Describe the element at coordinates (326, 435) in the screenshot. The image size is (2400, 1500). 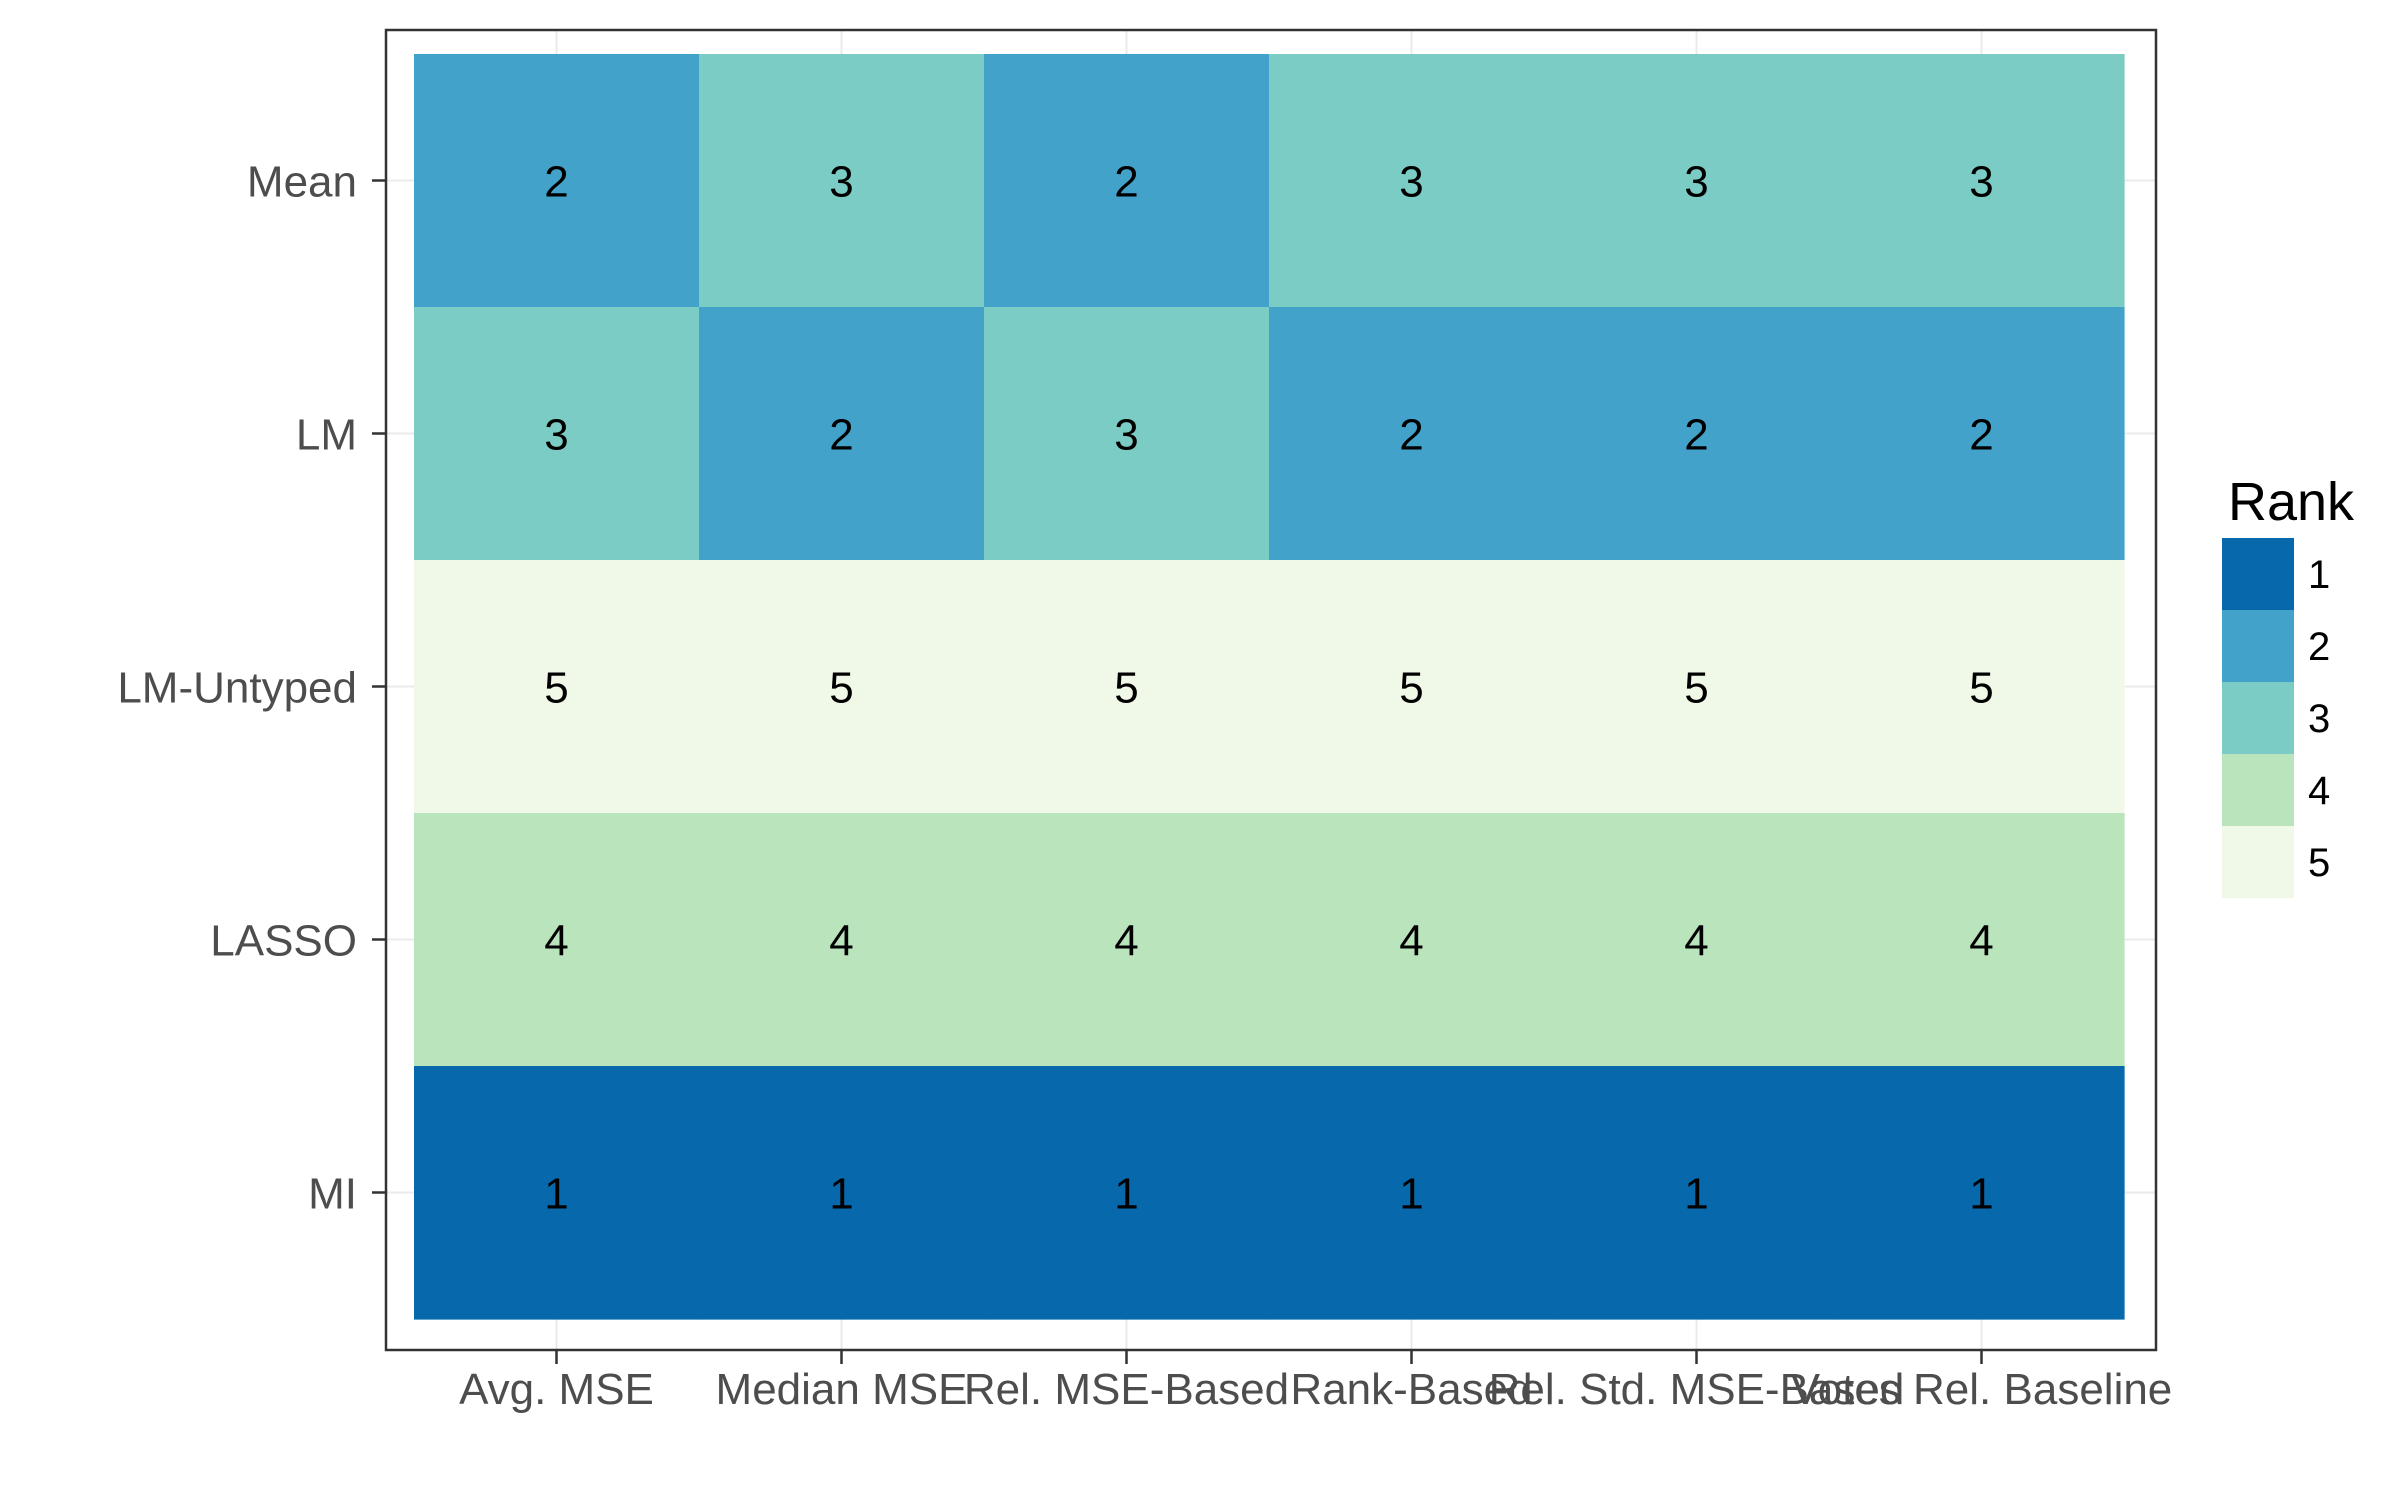
I see `y-tick-label: LM` at that location.